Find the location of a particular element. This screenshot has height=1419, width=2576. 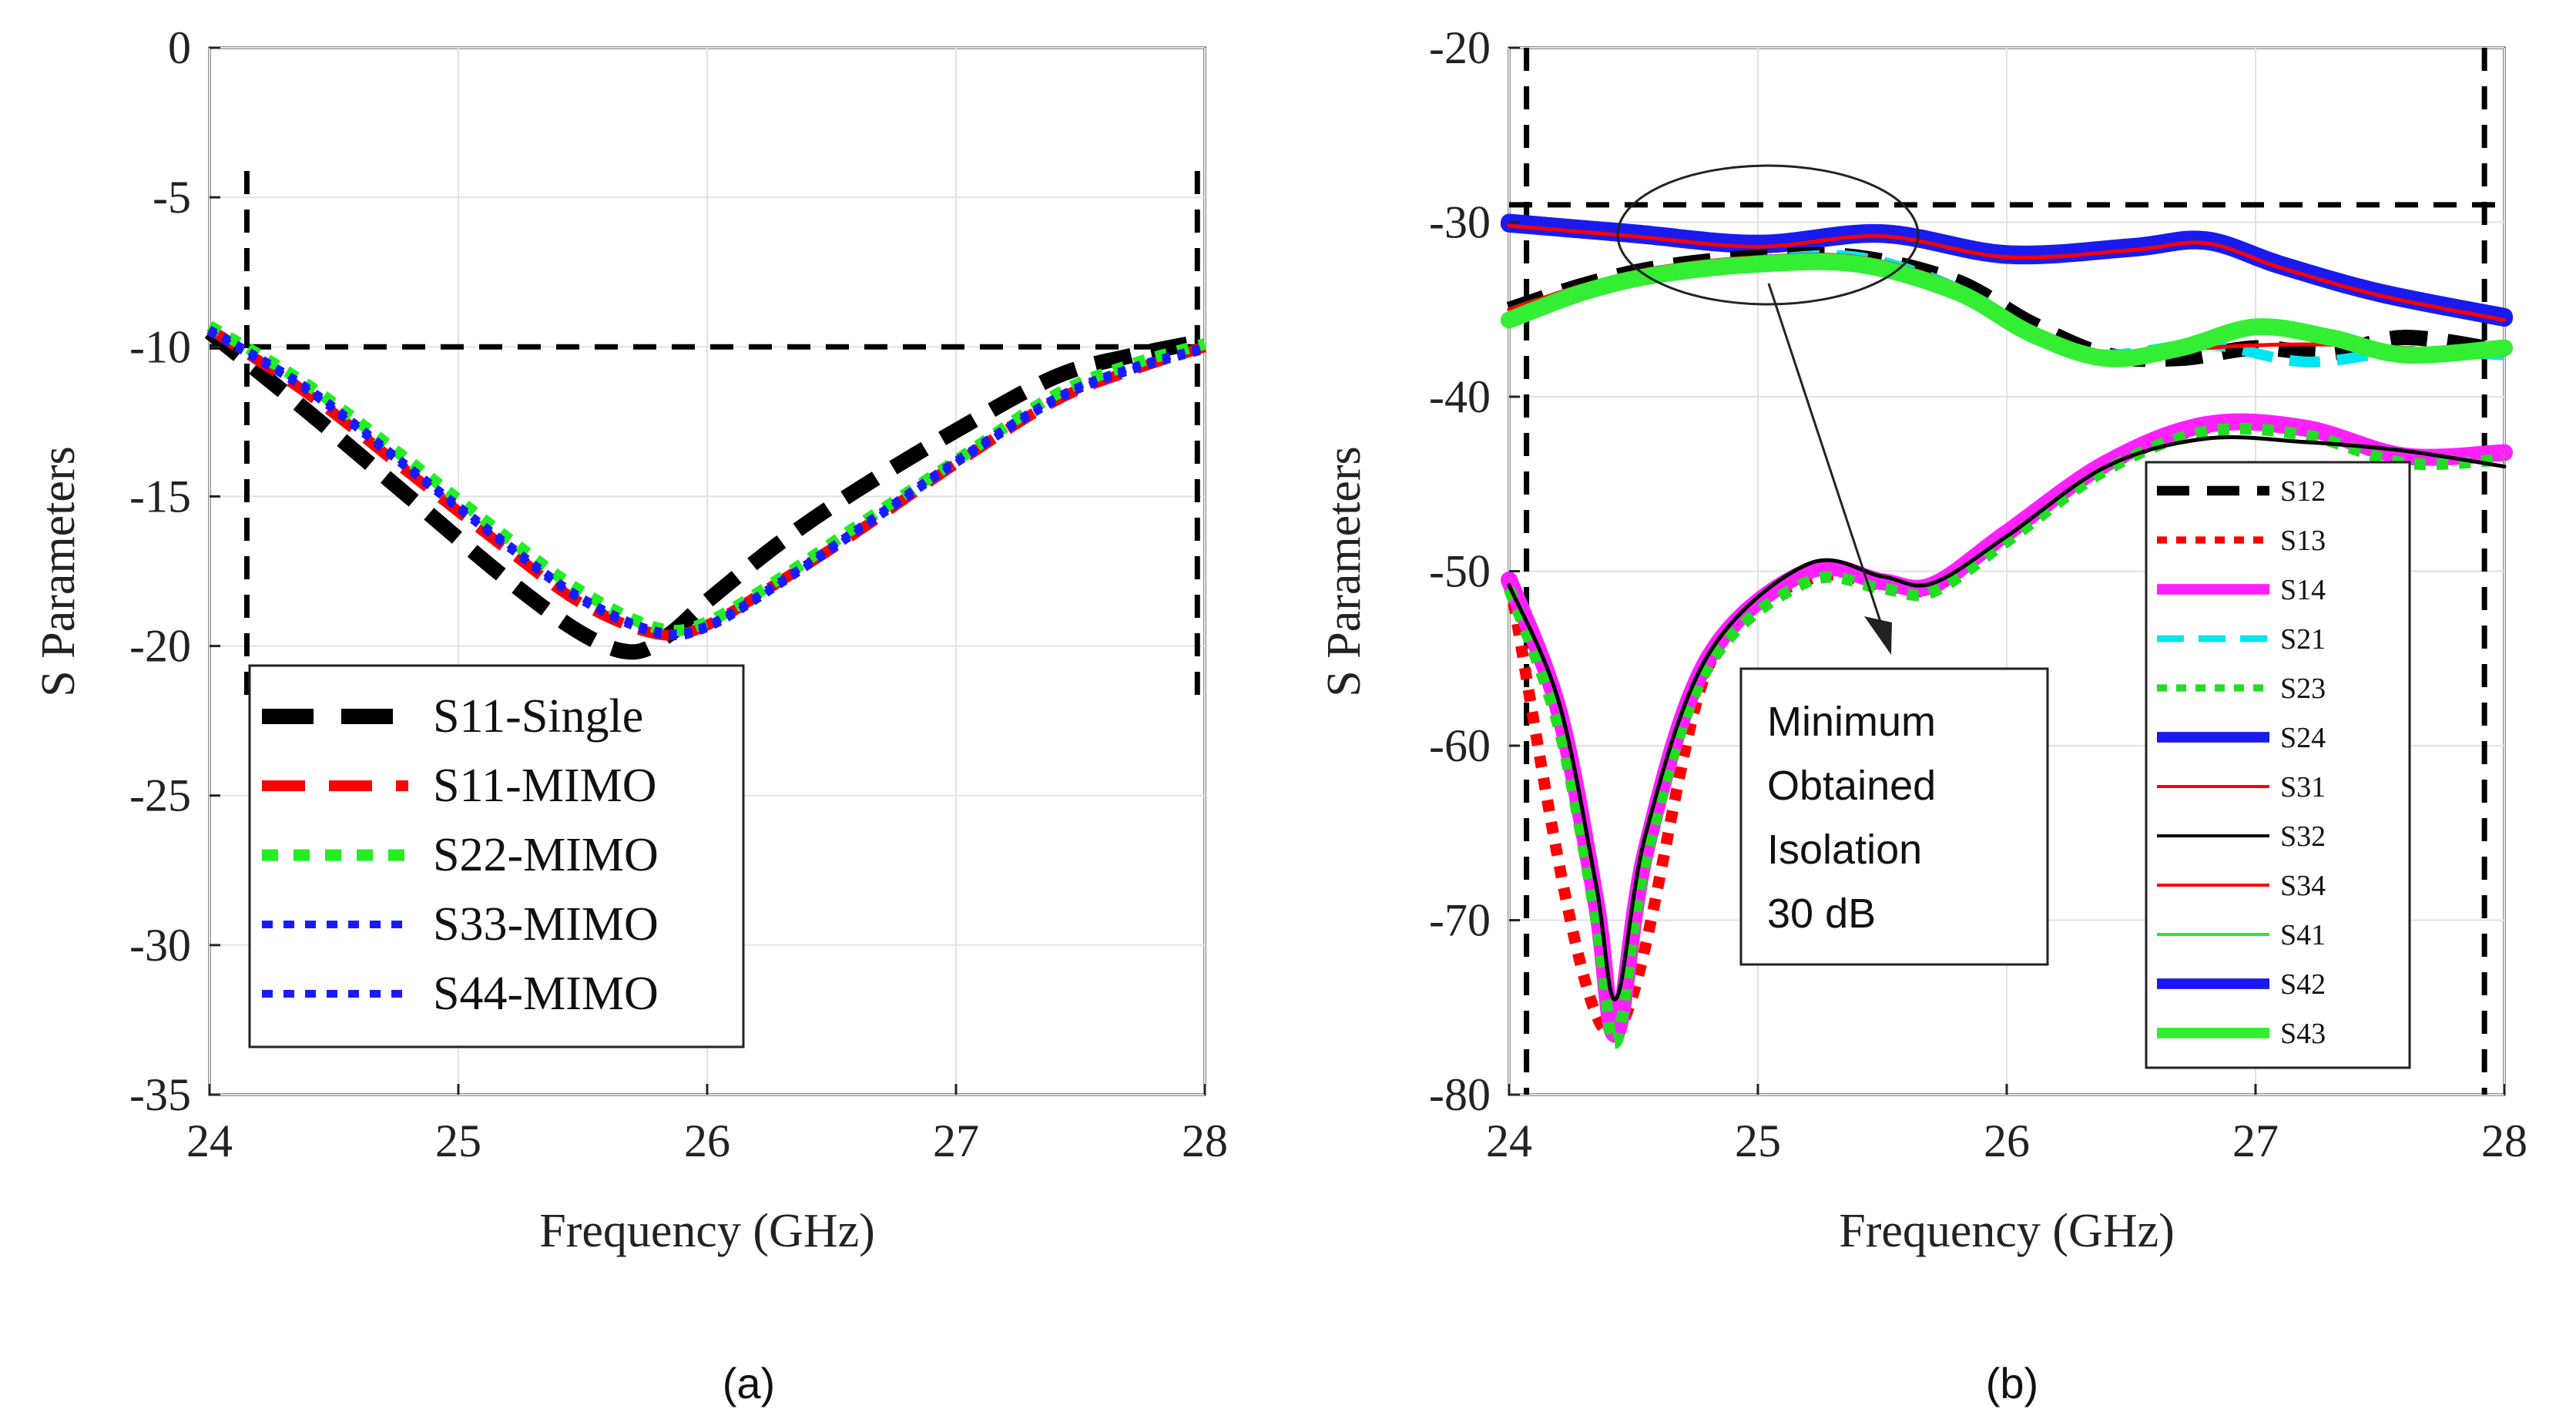

series-line-s11-single is located at coordinates (705, 493).